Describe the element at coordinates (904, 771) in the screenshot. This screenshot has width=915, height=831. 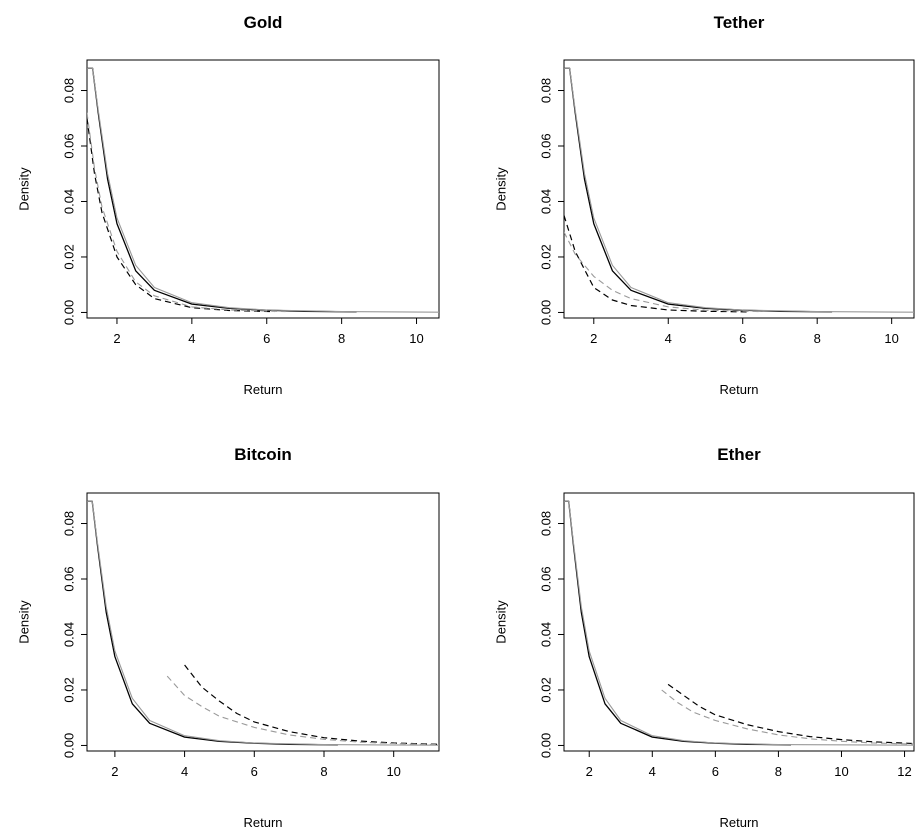
I see `x-tick-label: 12` at that location.